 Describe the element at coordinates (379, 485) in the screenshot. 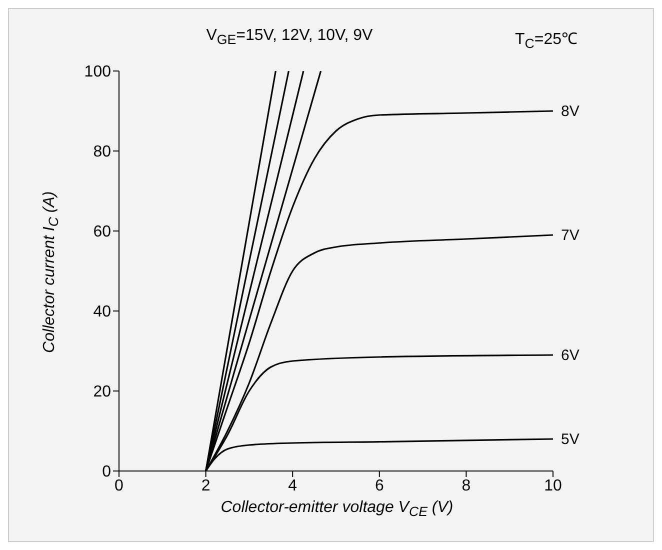

I see `x-tick-label: 6` at that location.